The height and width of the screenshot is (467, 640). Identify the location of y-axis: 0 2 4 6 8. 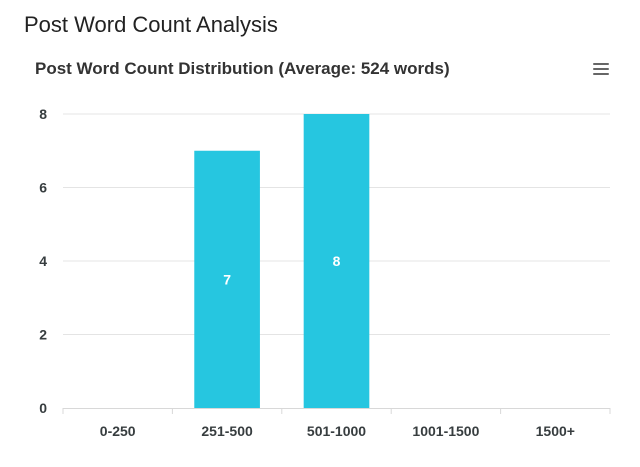
(43, 261).